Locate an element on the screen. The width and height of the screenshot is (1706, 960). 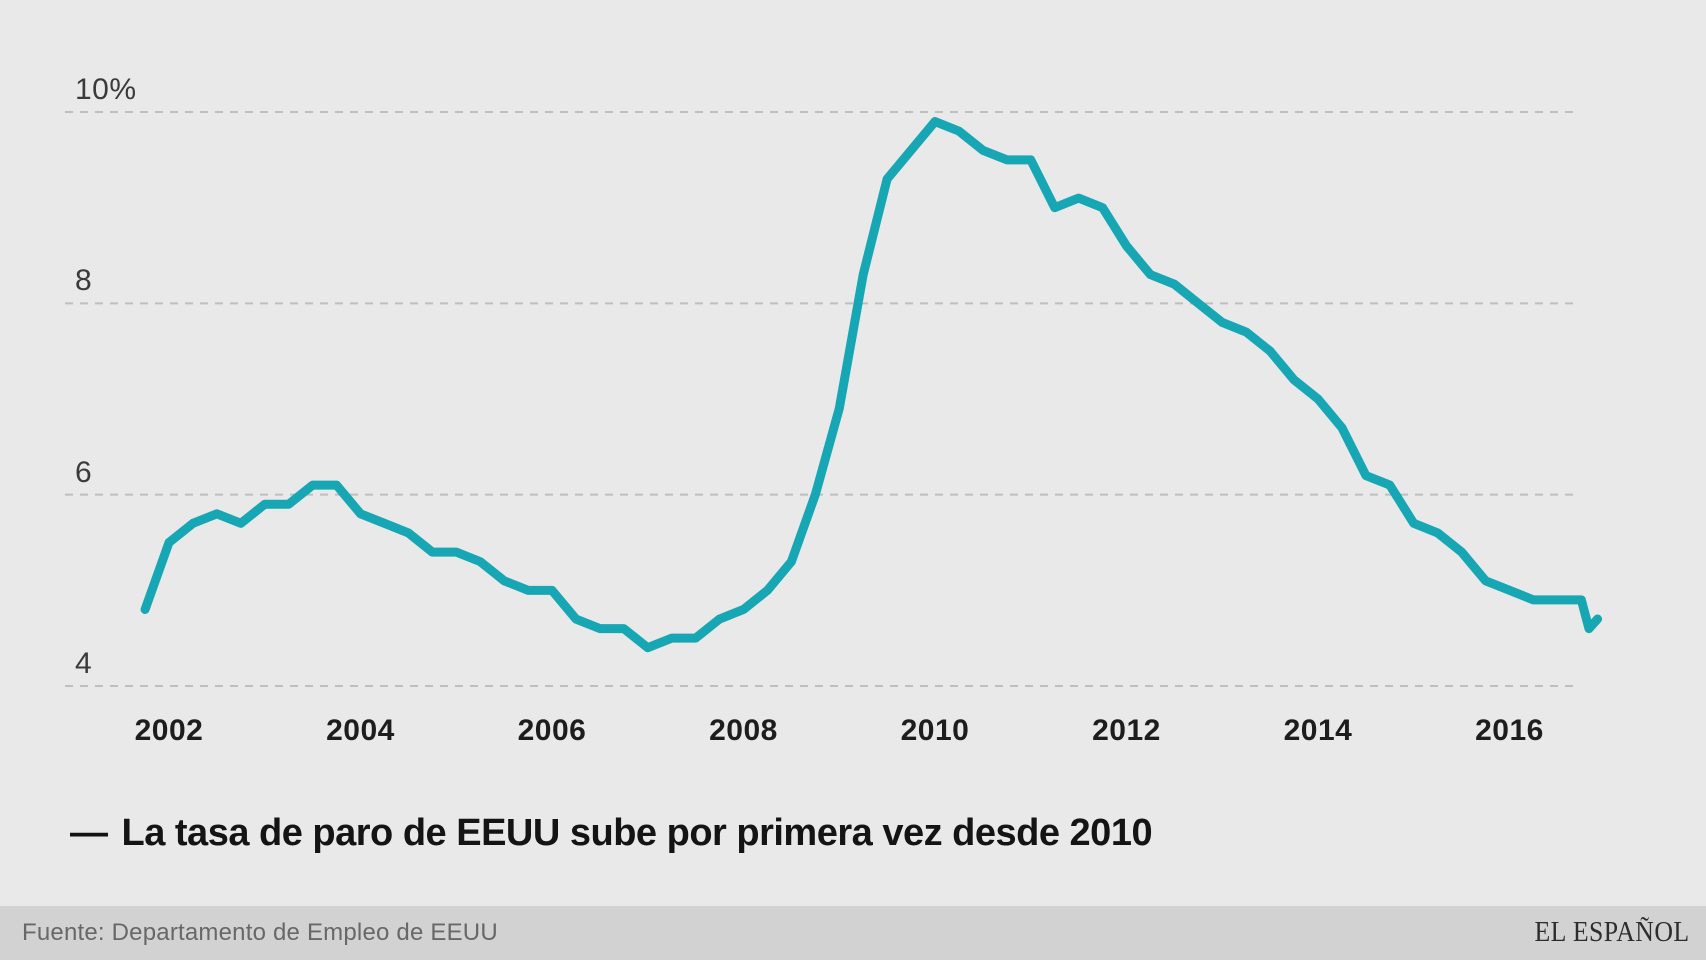
x-tick-label: 2012 is located at coordinates (1126, 730).